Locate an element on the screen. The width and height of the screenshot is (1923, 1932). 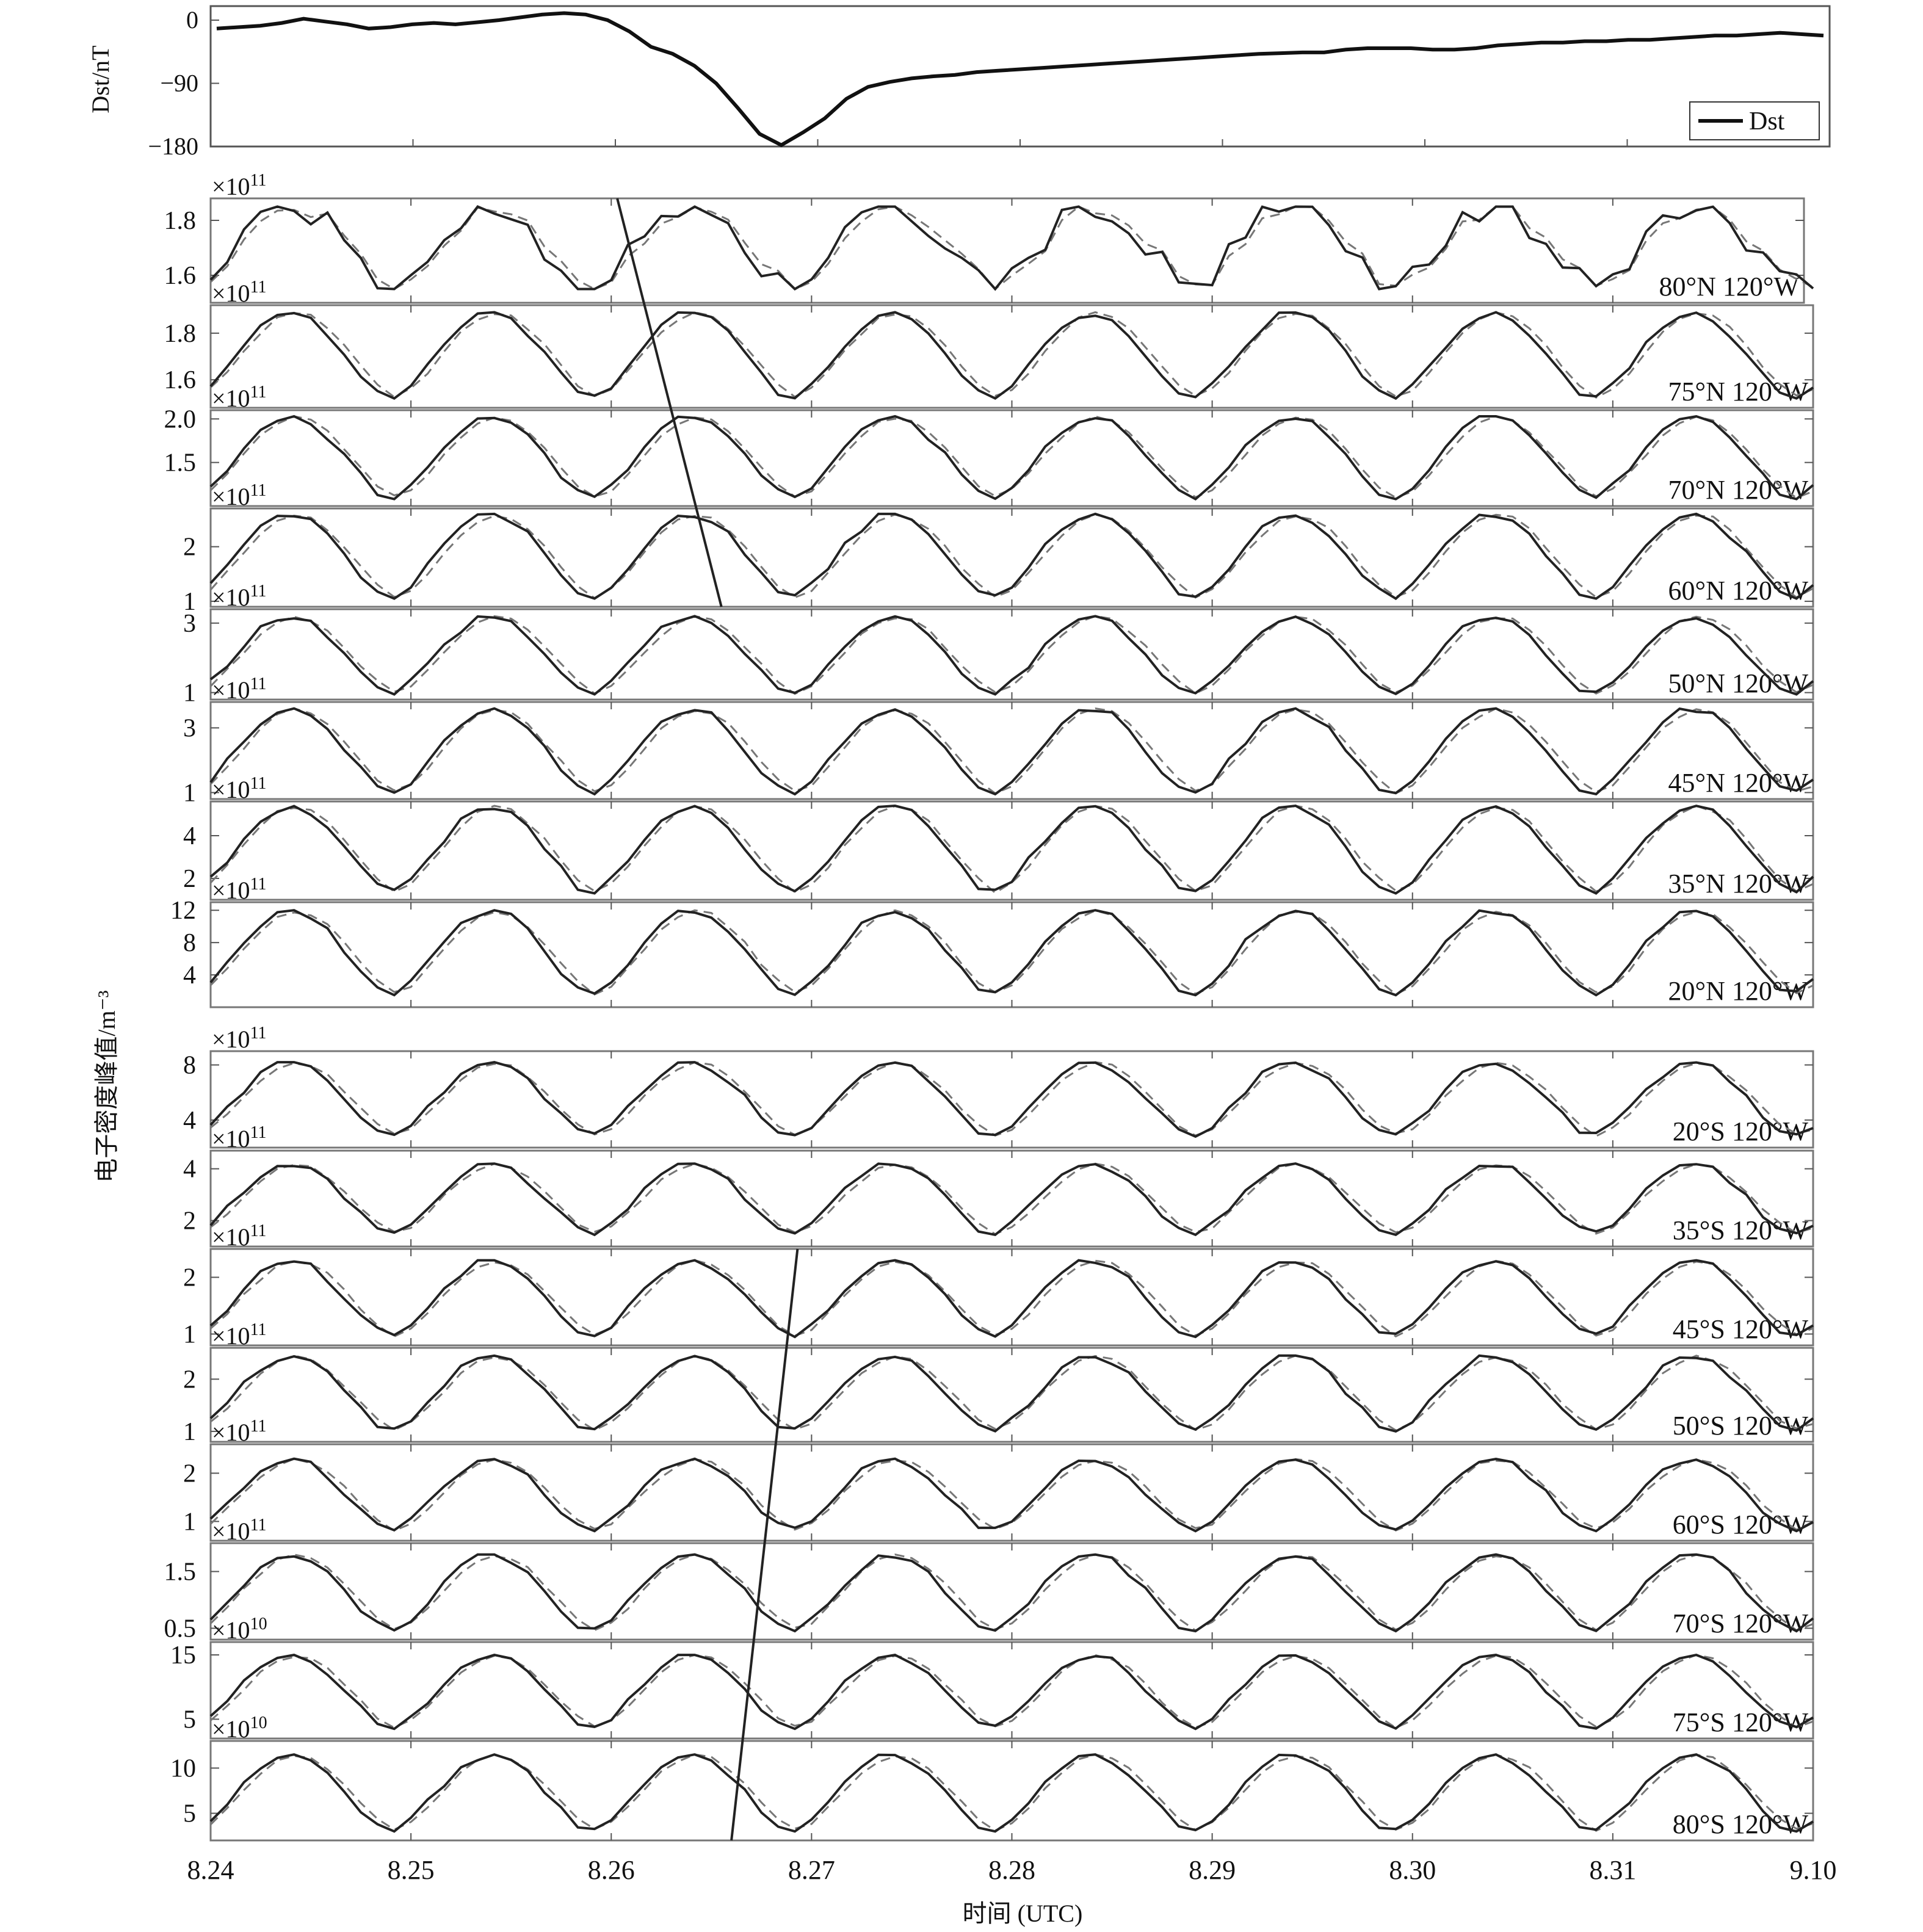
density-panel: 5 15 ×1010 75°S 120°W is located at coordinates (992, 1677).